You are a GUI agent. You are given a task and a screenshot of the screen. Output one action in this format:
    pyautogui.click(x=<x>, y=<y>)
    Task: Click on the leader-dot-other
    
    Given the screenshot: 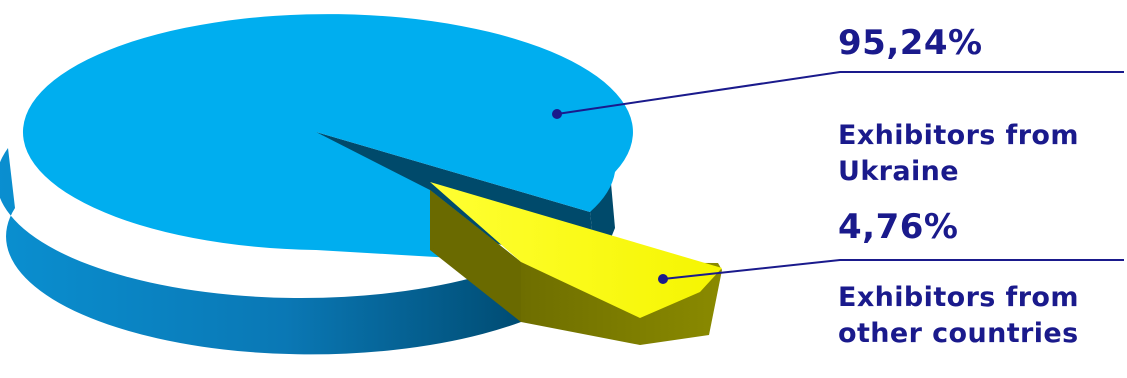 What is the action you would take?
    pyautogui.click(x=663, y=279)
    